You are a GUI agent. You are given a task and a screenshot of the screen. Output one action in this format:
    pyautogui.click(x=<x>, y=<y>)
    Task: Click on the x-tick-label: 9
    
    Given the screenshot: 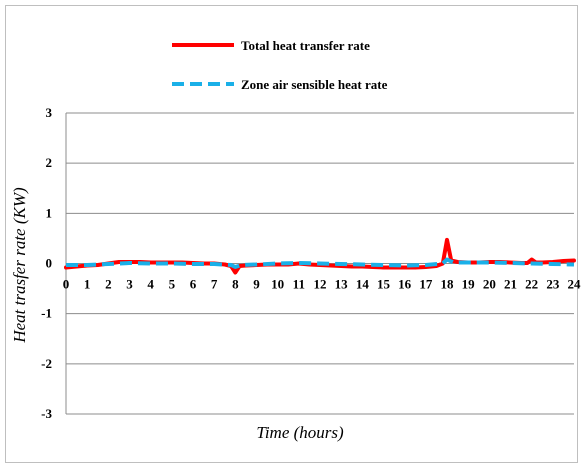 What is the action you would take?
    pyautogui.click(x=256, y=284)
    